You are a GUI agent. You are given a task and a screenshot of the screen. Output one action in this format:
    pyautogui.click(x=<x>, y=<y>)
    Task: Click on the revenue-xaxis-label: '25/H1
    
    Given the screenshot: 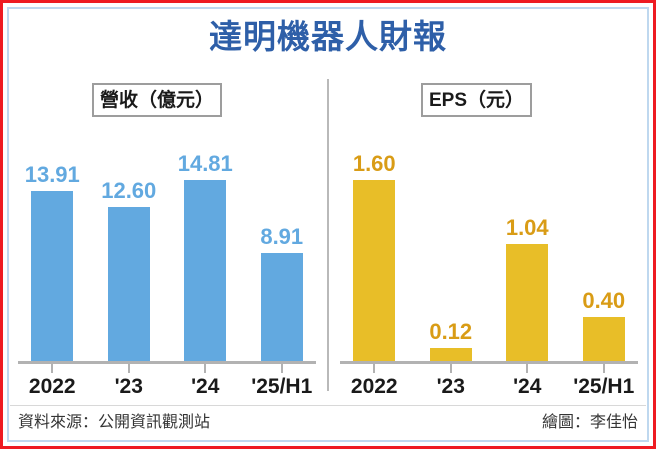 What is the action you would take?
    pyautogui.click(x=282, y=386)
    